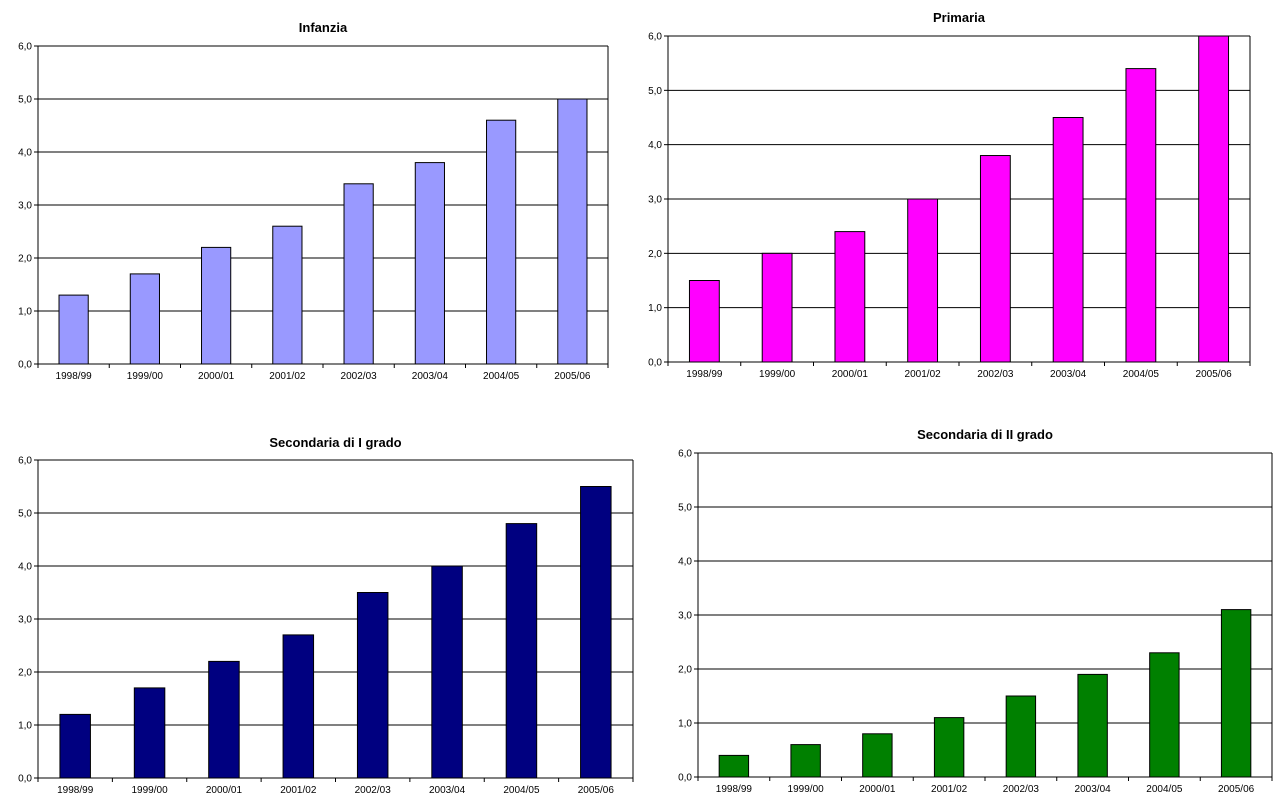 The image size is (1276, 800). What do you see at coordinates (323, 27) in the screenshot?
I see `chart-title: Infanzia` at bounding box center [323, 27].